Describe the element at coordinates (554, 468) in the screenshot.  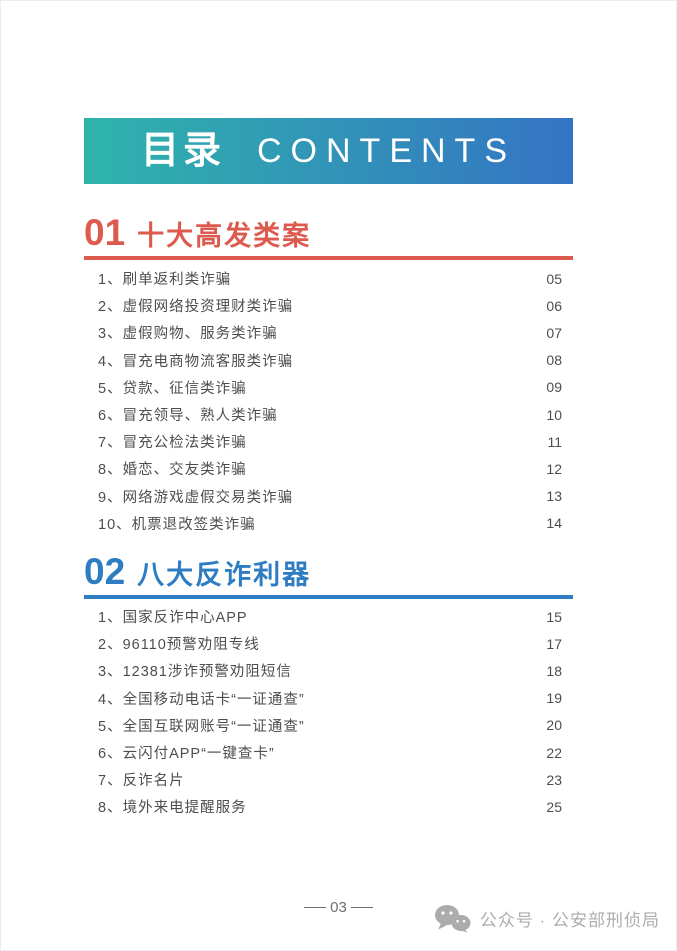
I see `toc-item-page: 12` at that location.